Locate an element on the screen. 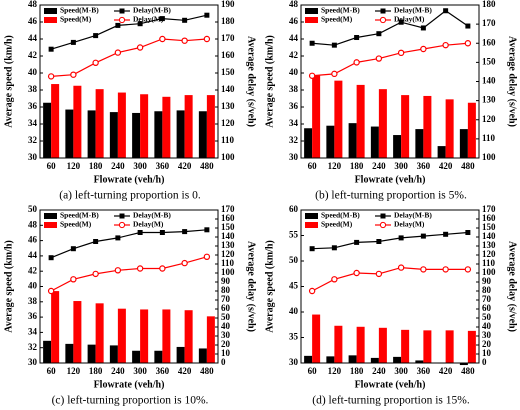 This screenshot has width=520, height=410. plot-frame is located at coordinates (129, 286).